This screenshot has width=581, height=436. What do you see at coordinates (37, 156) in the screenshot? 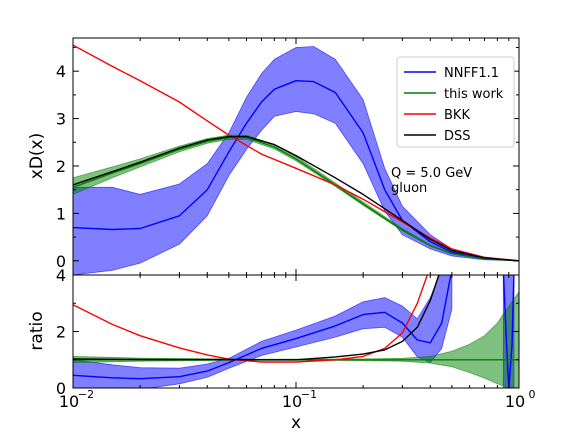
I see `top-y-axis-label: xD(x)` at bounding box center [37, 156].